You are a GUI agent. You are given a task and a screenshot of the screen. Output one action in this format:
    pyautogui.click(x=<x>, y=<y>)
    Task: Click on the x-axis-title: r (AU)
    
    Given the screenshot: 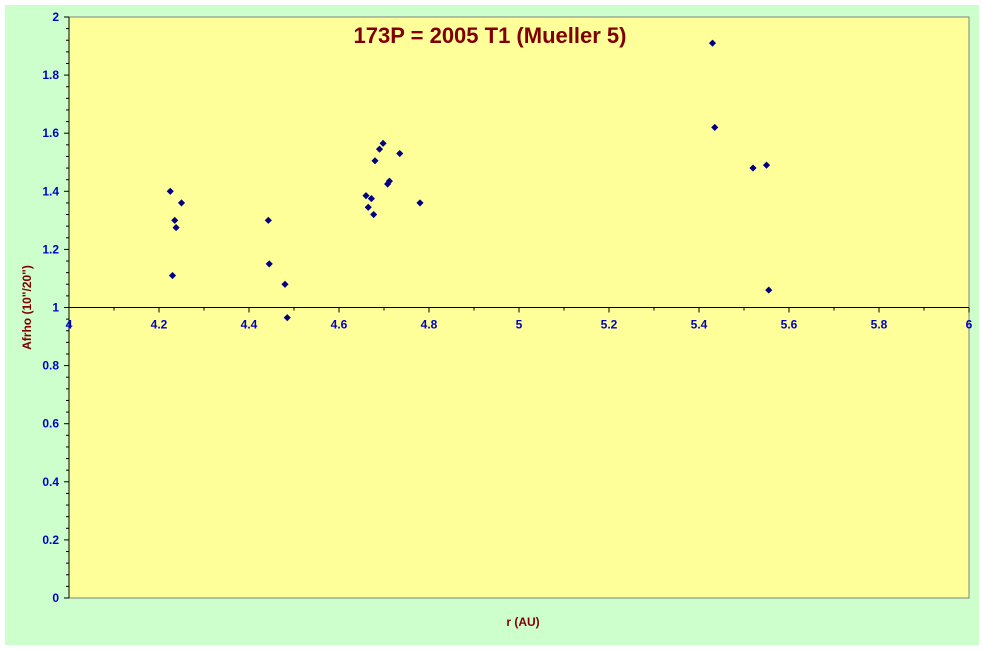 What is the action you would take?
    pyautogui.click(x=522, y=622)
    